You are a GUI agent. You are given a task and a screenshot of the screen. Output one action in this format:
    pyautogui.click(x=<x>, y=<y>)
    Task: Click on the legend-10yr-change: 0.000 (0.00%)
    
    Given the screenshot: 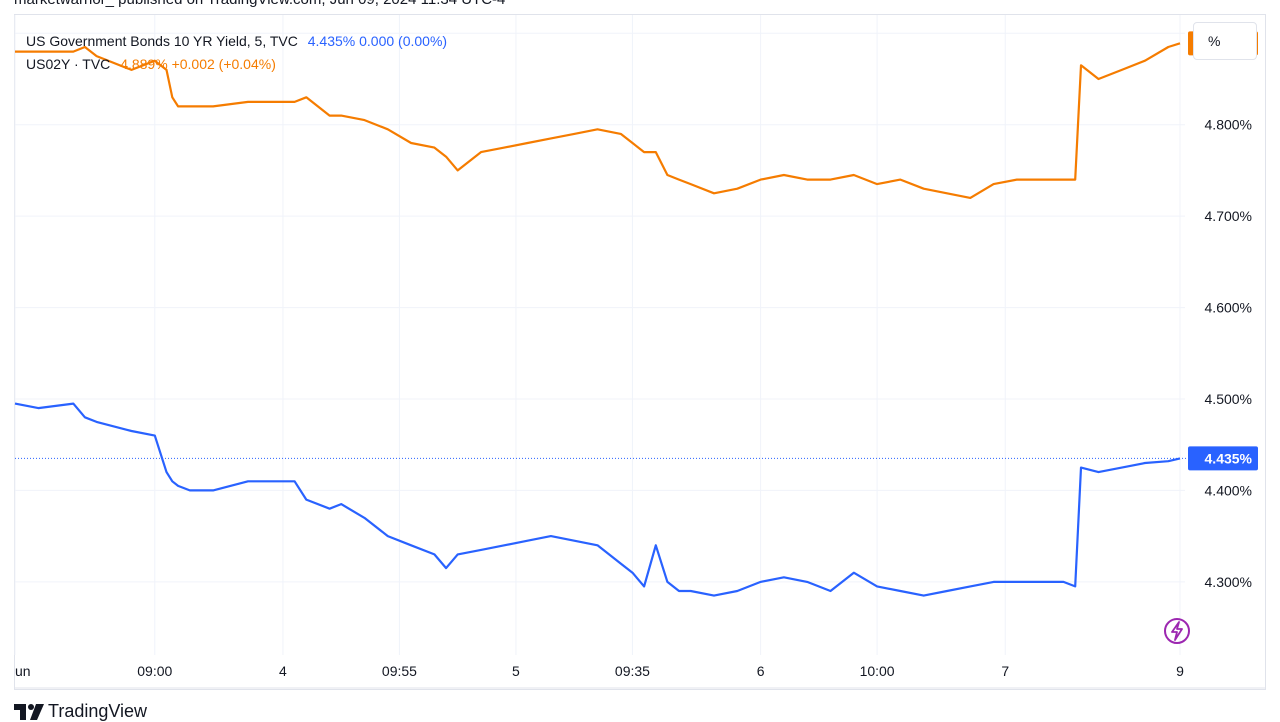 What is the action you would take?
    pyautogui.click(x=403, y=41)
    